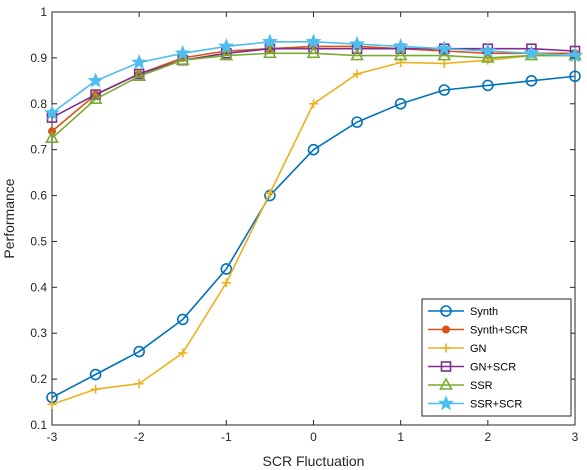  Describe the element at coordinates (575, 437) in the screenshot. I see `x-tick-label: 3` at that location.